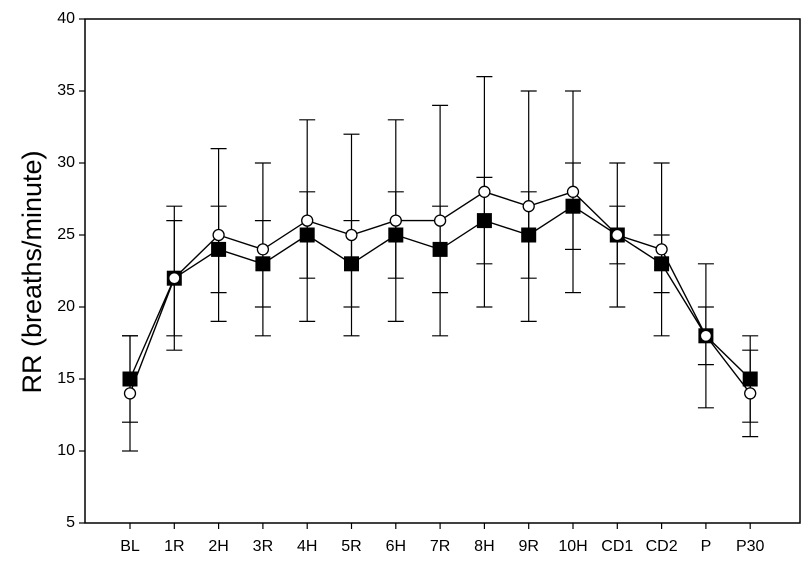 The image size is (803, 564). Describe the element at coordinates (66, 234) in the screenshot. I see `y-tick-label: 25` at that location.